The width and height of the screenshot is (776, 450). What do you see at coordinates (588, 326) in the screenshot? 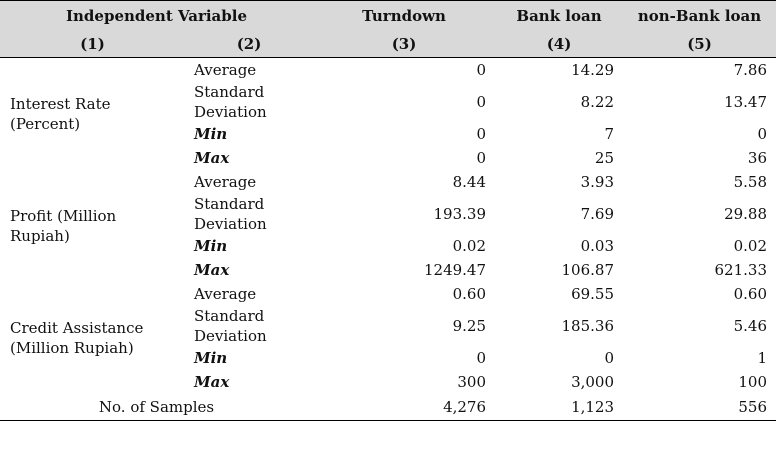
I see `bank-loan-value: 185.36` at bounding box center [588, 326].